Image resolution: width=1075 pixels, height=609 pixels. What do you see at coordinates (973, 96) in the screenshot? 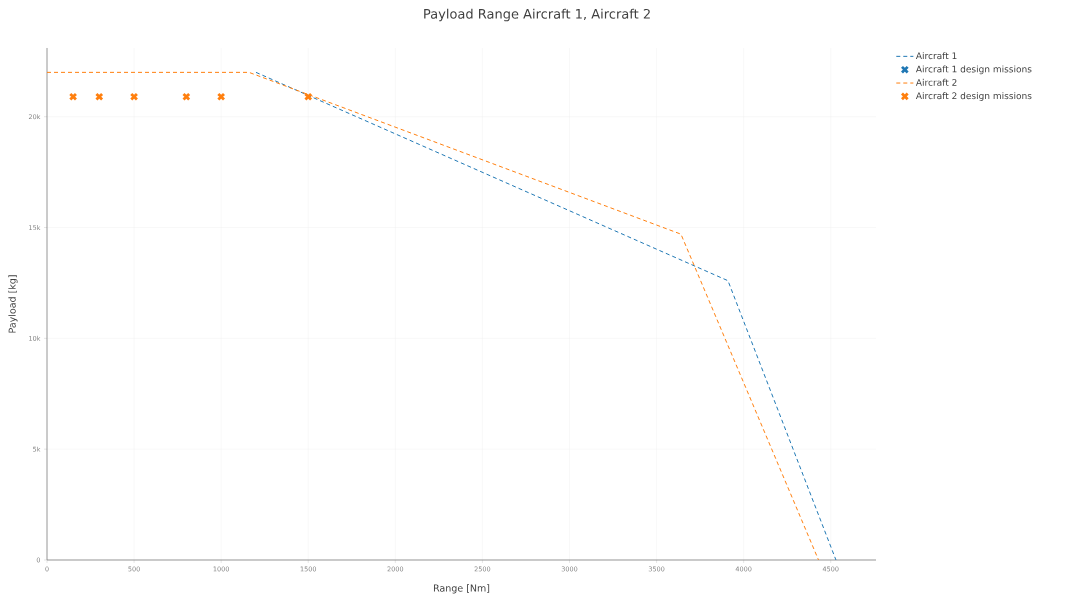
I see `legend-label: Aircraft 2 design missions` at bounding box center [973, 96].